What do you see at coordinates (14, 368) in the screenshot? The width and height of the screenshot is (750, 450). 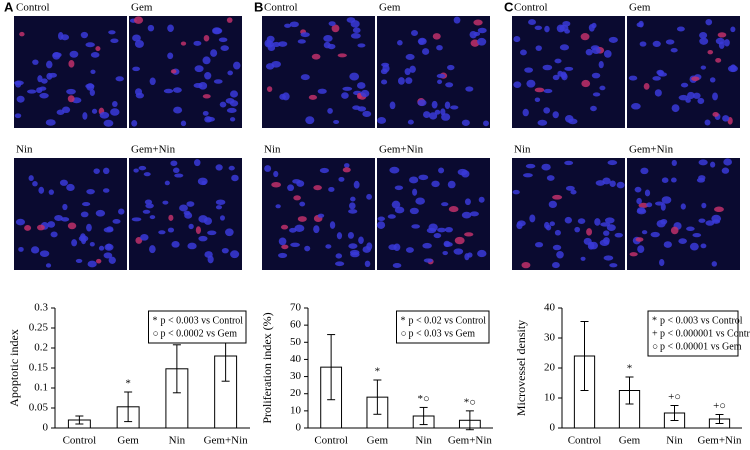 I see `y-axis-label: Apoptotic index` at bounding box center [14, 368].